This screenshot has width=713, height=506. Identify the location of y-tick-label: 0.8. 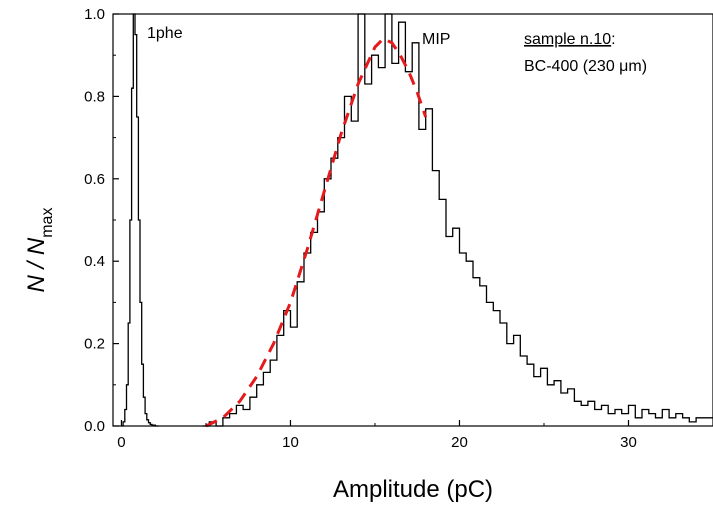
(94, 96).